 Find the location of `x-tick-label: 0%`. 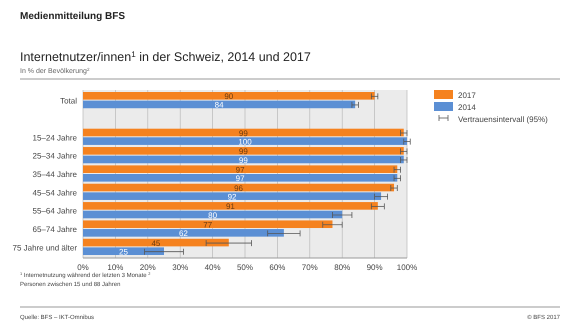

x-tick-label: 0% is located at coordinates (83, 267).